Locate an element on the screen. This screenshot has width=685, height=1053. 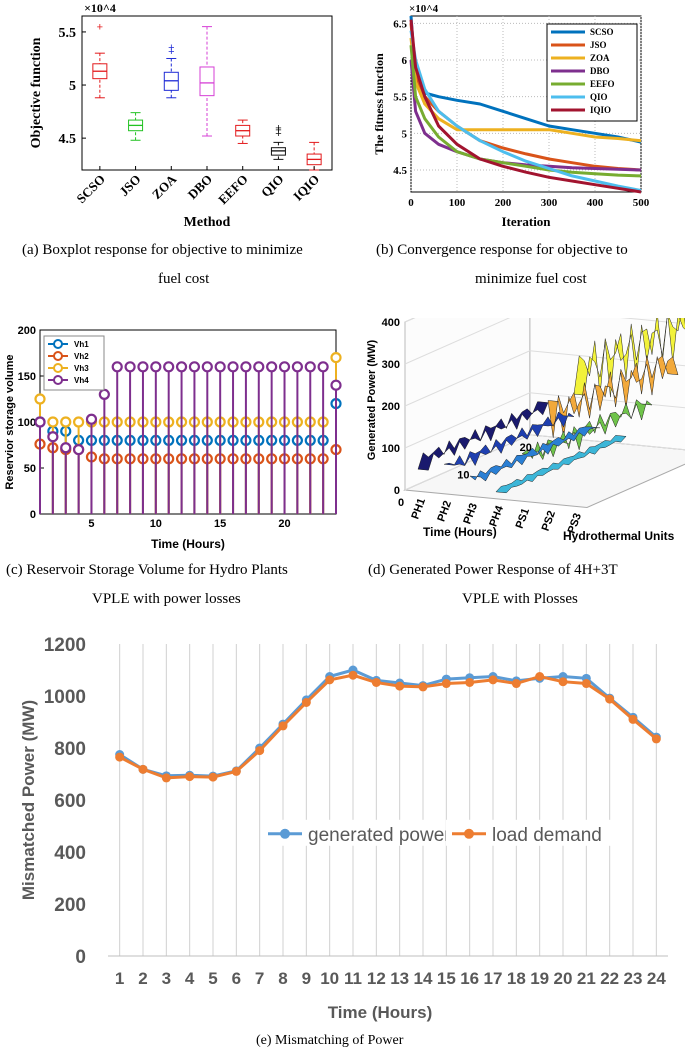
x-tick-label: 22 is located at coordinates (609, 978).